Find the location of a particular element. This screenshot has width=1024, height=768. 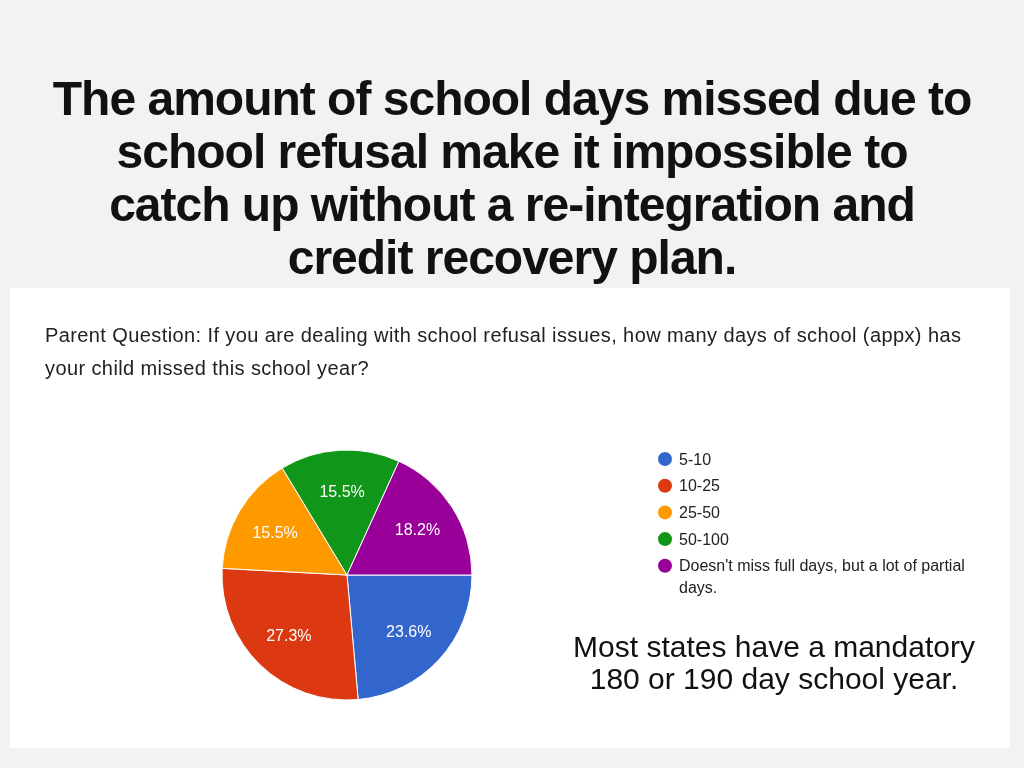

legend-label: 10-25 is located at coordinates (700, 486).